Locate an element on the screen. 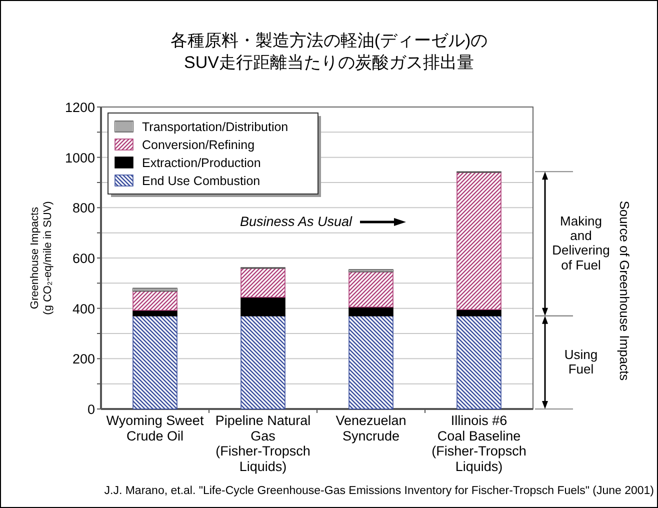 The height and width of the screenshot is (508, 658). y-axis-title: Greenhouse Impacts (g CO₂-eq/mile in SUV) is located at coordinates (41, 258).